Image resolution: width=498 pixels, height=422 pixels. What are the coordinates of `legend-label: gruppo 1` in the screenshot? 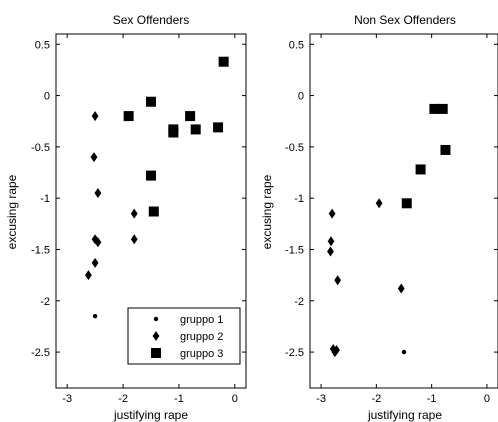 It's located at (201, 320).